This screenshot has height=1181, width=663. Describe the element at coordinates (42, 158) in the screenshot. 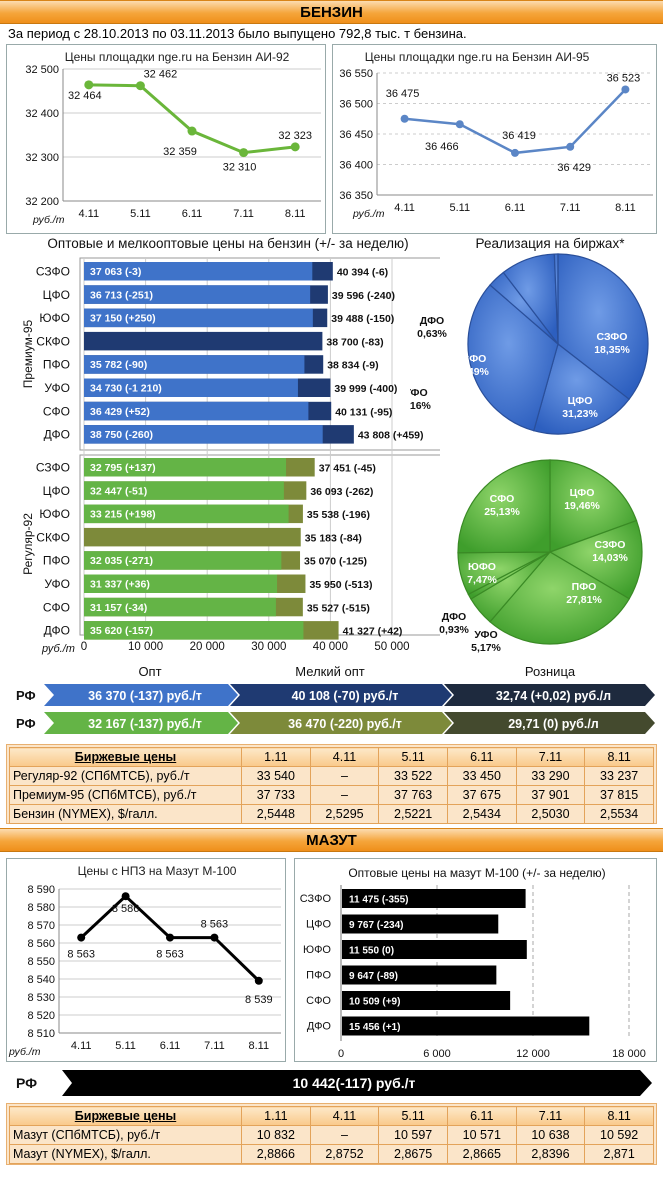

I see `y-tick-label: 32 300` at that location.